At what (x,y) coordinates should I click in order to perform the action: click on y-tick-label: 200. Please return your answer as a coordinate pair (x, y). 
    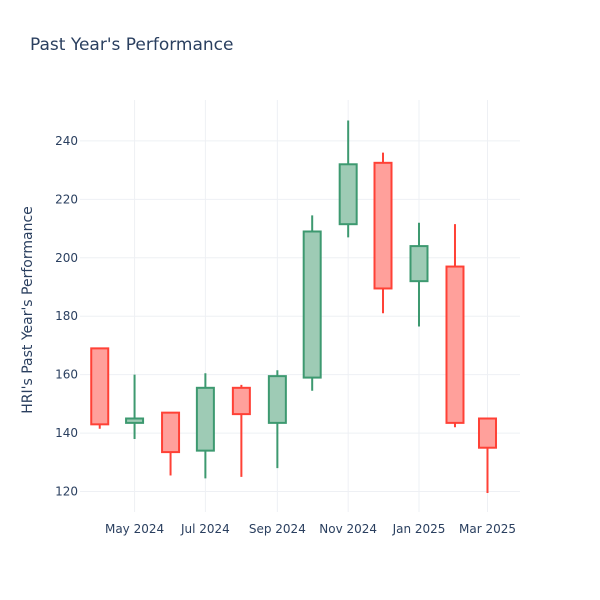
    Looking at the image, I should click on (66, 258).